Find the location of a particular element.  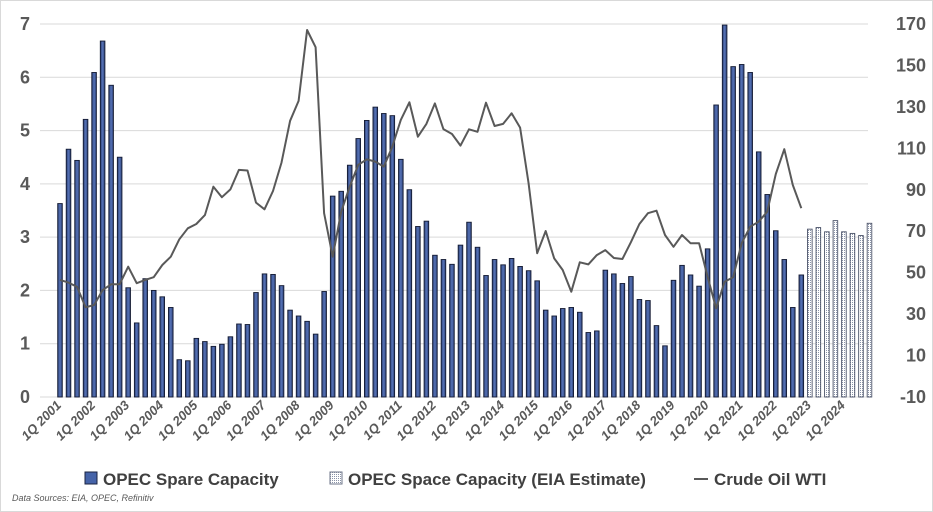

right-axis-ticks: -10 10 30 50 70 90 110 130 150 170 is located at coordinates (911, 210).